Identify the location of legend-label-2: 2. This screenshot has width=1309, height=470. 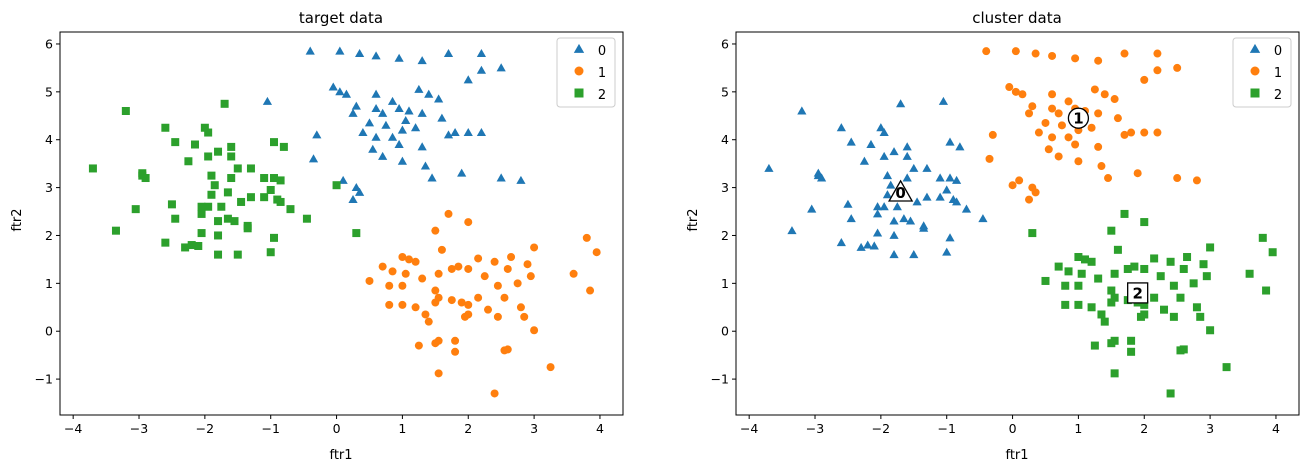
(602, 95).